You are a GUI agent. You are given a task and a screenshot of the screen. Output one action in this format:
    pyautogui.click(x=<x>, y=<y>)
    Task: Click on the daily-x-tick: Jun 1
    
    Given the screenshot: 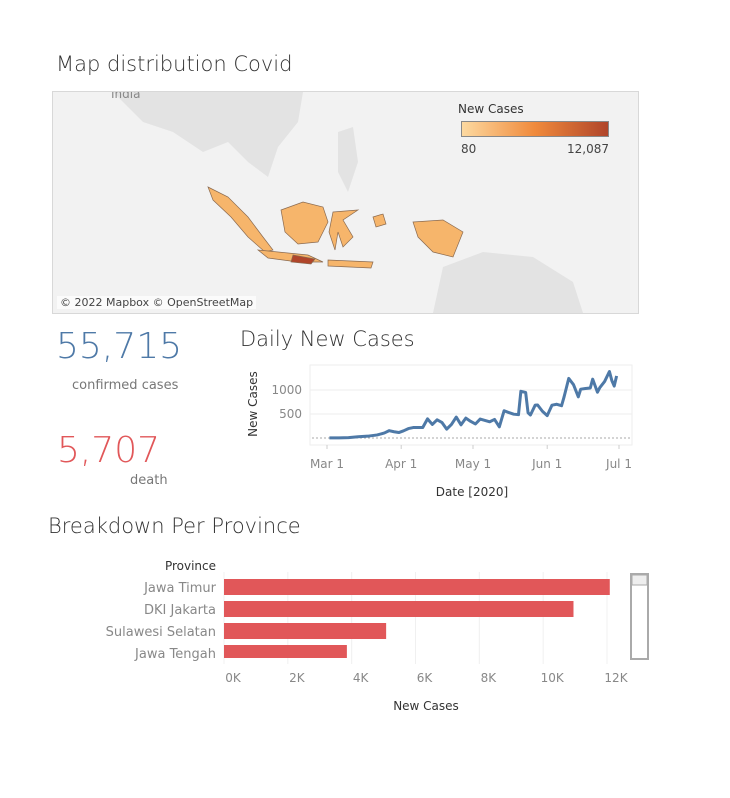 What is the action you would take?
    pyautogui.click(x=546, y=464)
    